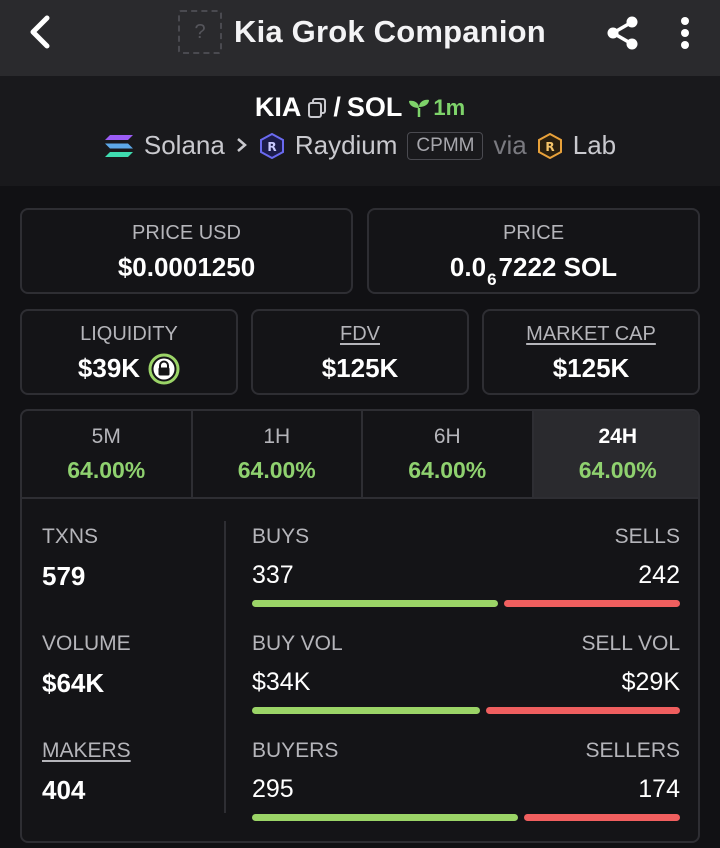 The height and width of the screenshot is (848, 720). I want to click on buys-value: 337, so click(273, 575).